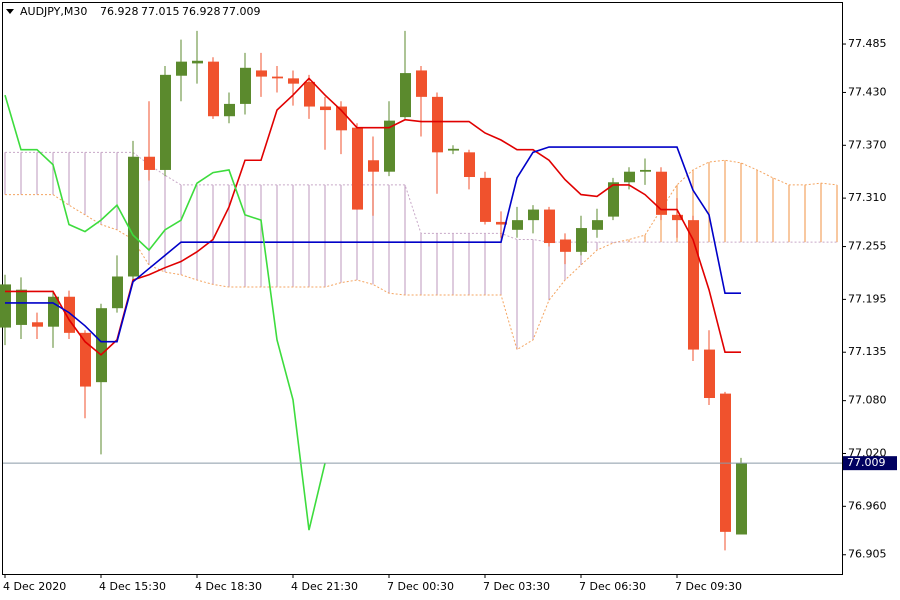  Describe the element at coordinates (866, 462) in the screenshot. I see `price-label: 77.009` at that location.